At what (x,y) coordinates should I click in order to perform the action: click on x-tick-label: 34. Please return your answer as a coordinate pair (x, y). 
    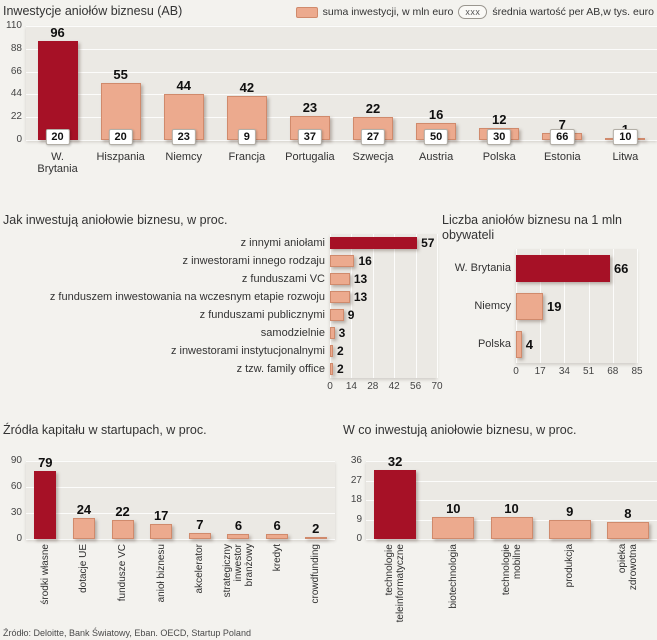
    Looking at the image, I should click on (564, 371).